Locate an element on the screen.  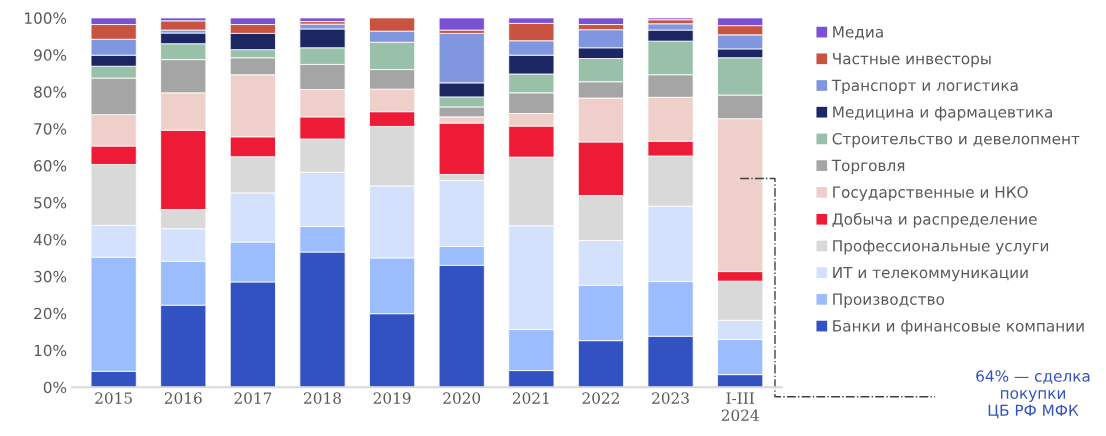
legend-label: Транспорт и логистика is located at coordinates (924, 87).